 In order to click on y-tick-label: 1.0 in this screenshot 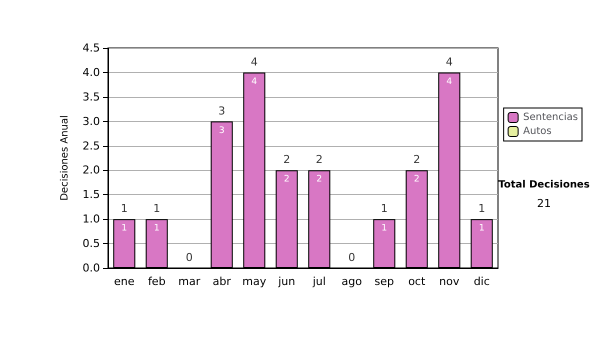, I will do `click(91, 219)`.